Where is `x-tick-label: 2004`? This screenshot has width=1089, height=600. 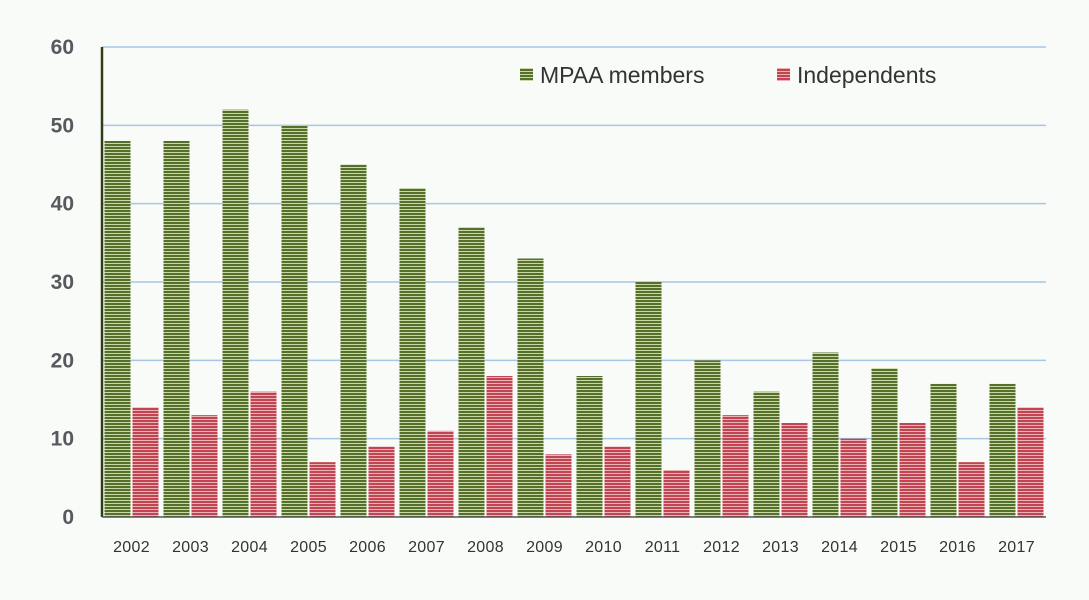 x-tick-label: 2004 is located at coordinates (249, 547).